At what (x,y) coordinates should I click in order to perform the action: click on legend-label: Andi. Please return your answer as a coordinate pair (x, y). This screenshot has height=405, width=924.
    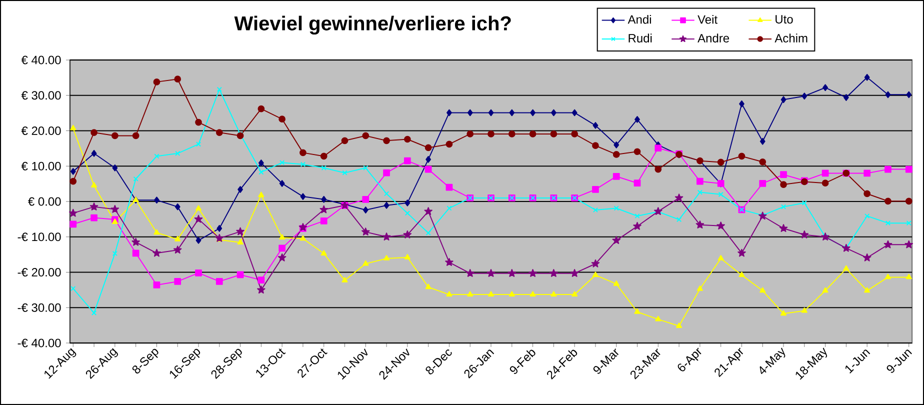
    Looking at the image, I should click on (639, 19).